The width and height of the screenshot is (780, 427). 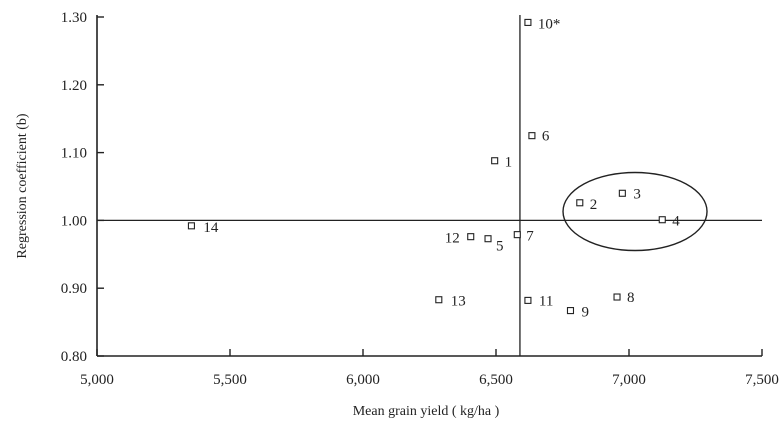 What do you see at coordinates (496, 380) in the screenshot?
I see `x-tick-label: 6,500` at bounding box center [496, 380].